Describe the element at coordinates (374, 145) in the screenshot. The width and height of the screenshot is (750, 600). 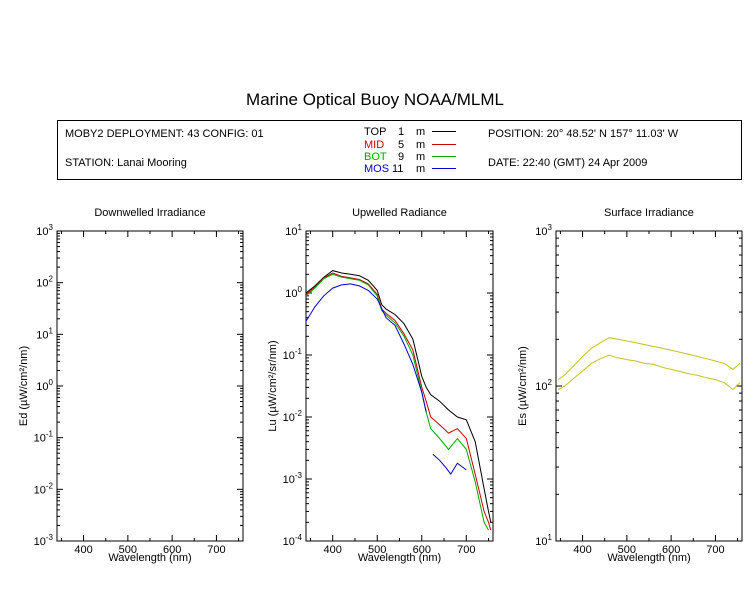
I see `legend-name: MID` at that location.